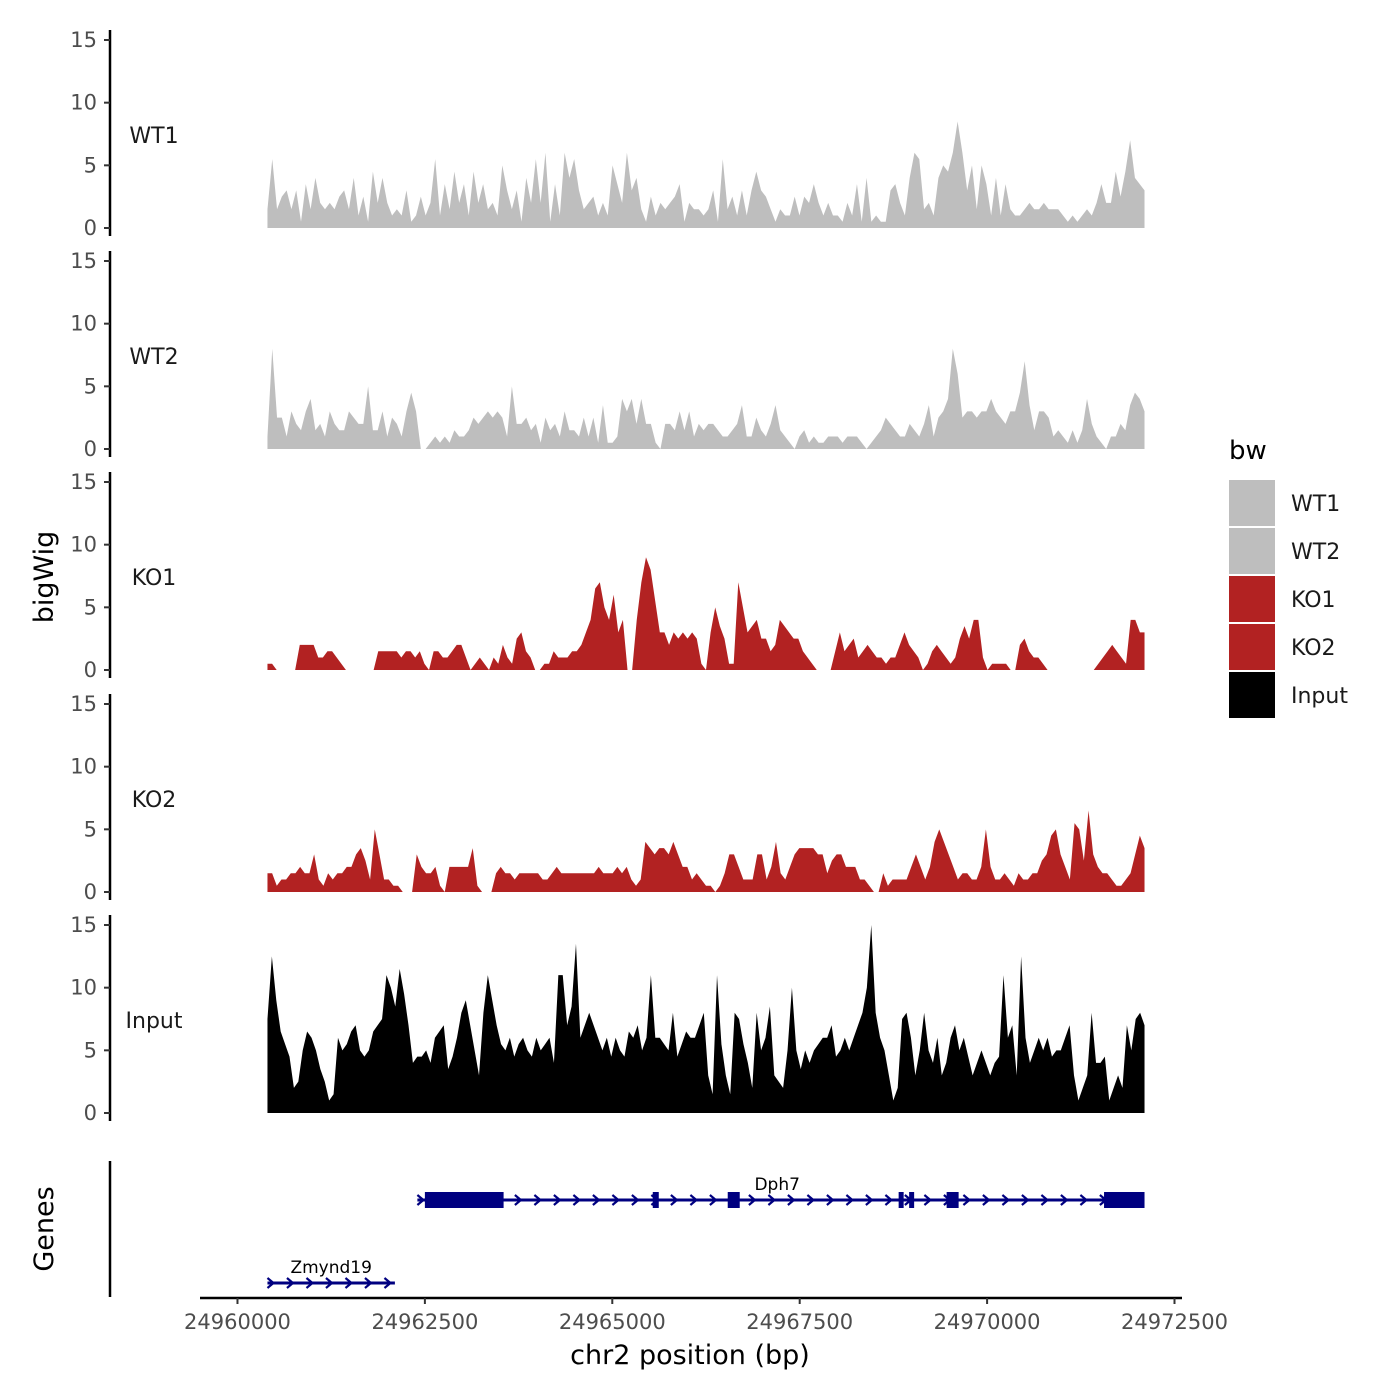 The height and width of the screenshot is (1400, 1400). I want to click on legend-entry-input: Input, so click(1288, 695).